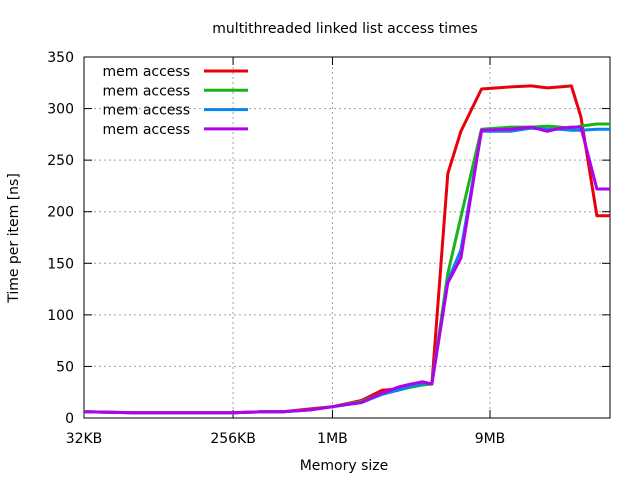 Image resolution: width=640 pixels, height=480 pixels. I want to click on x-tick-label: 1MB, so click(332, 439).